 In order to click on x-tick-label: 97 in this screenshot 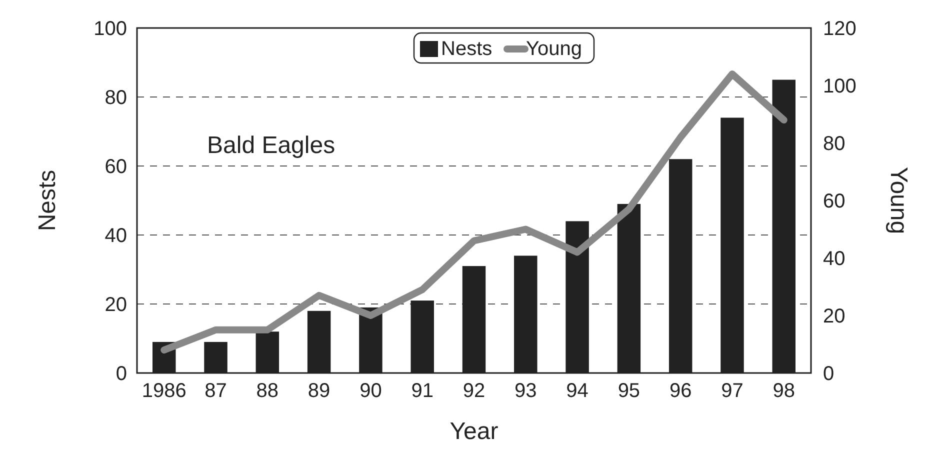, I will do `click(732, 391)`.